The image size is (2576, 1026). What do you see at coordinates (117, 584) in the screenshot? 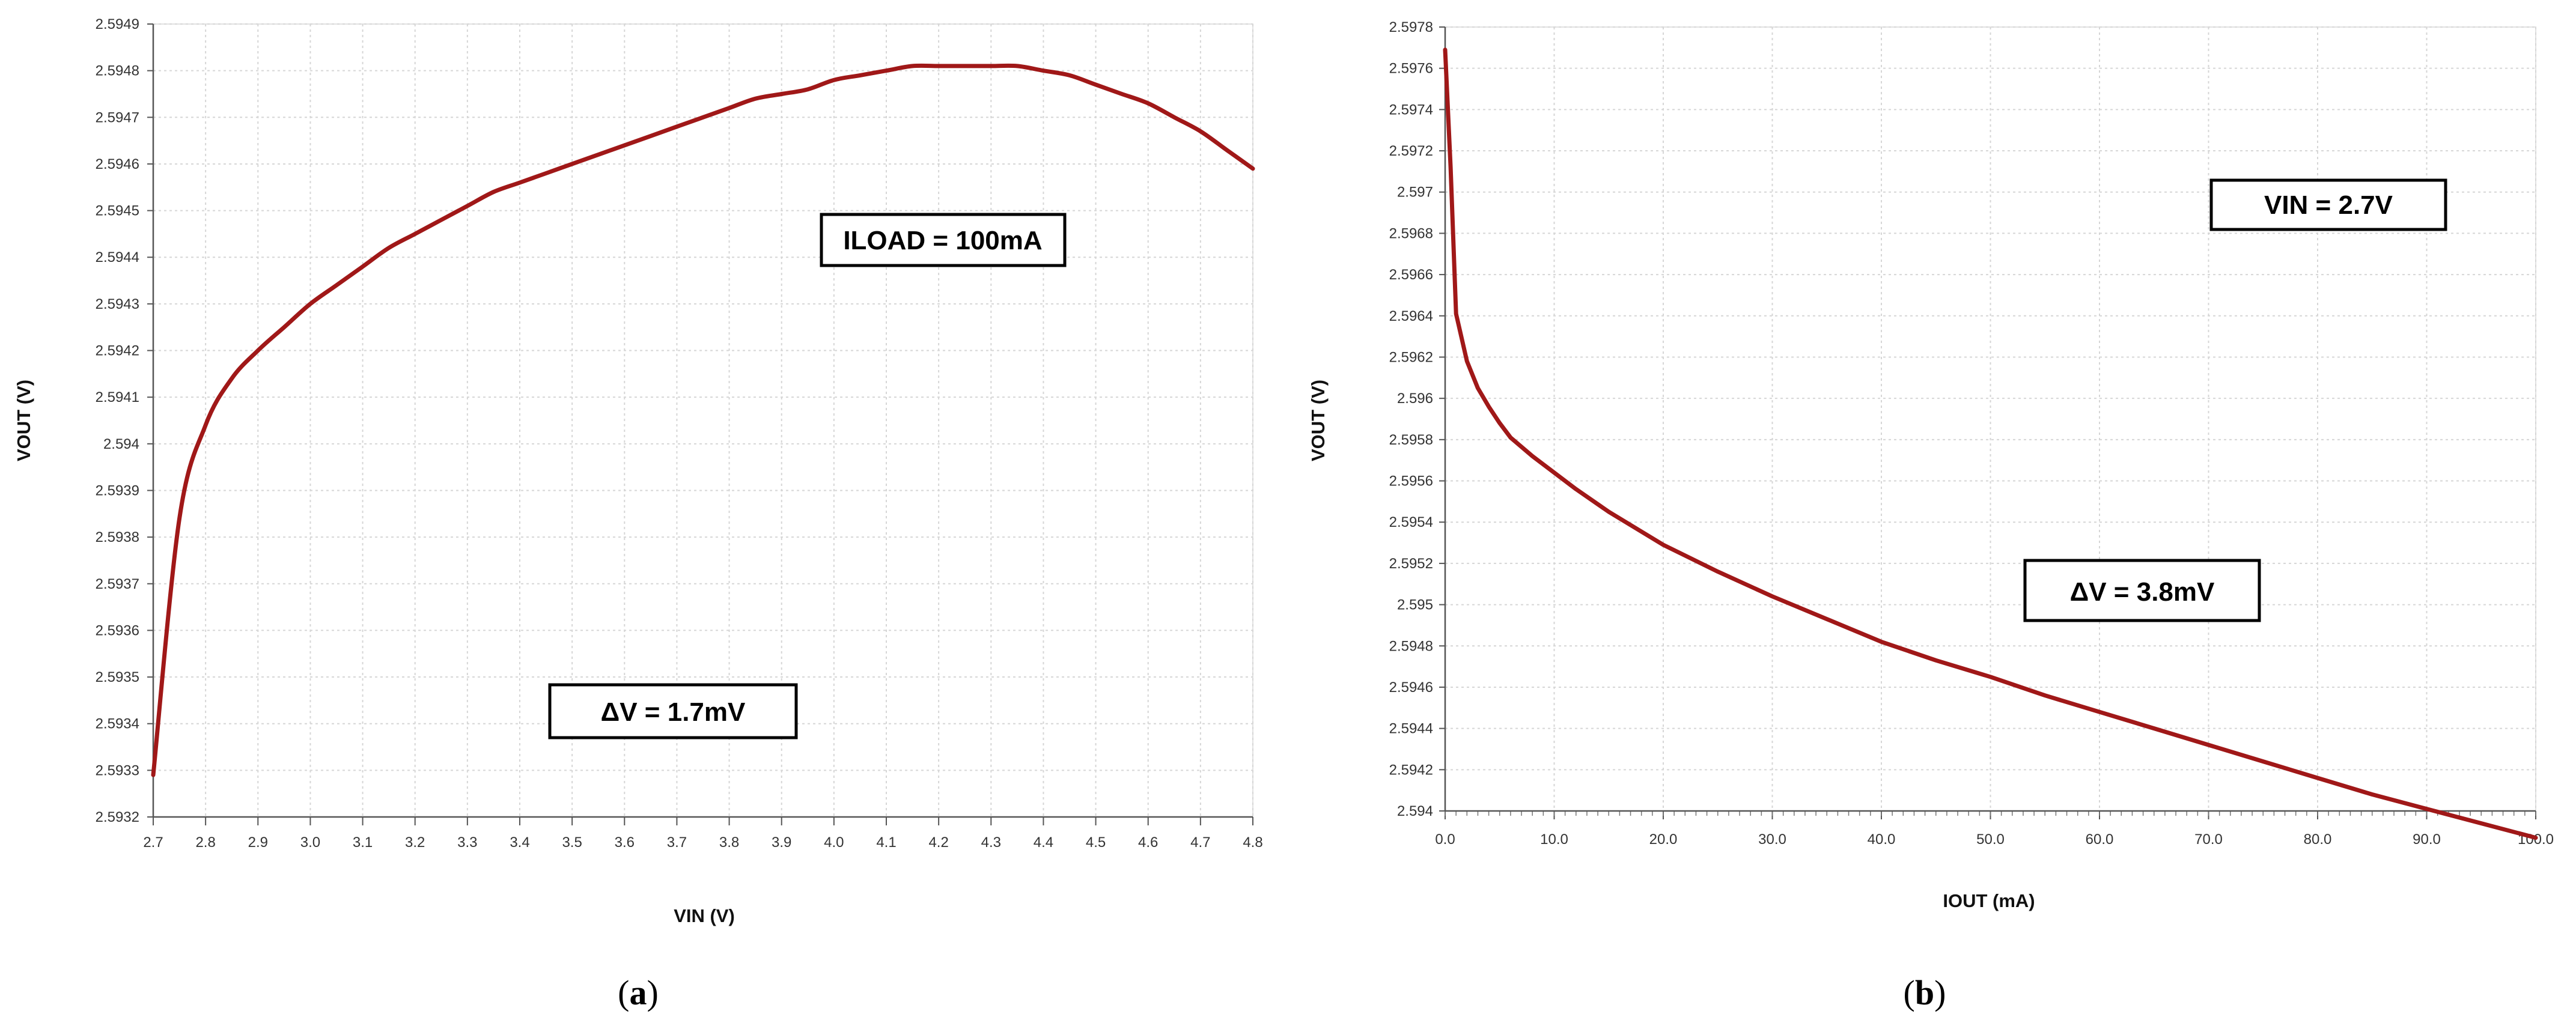
I see `y-tick-label: 2.5937` at bounding box center [117, 584].